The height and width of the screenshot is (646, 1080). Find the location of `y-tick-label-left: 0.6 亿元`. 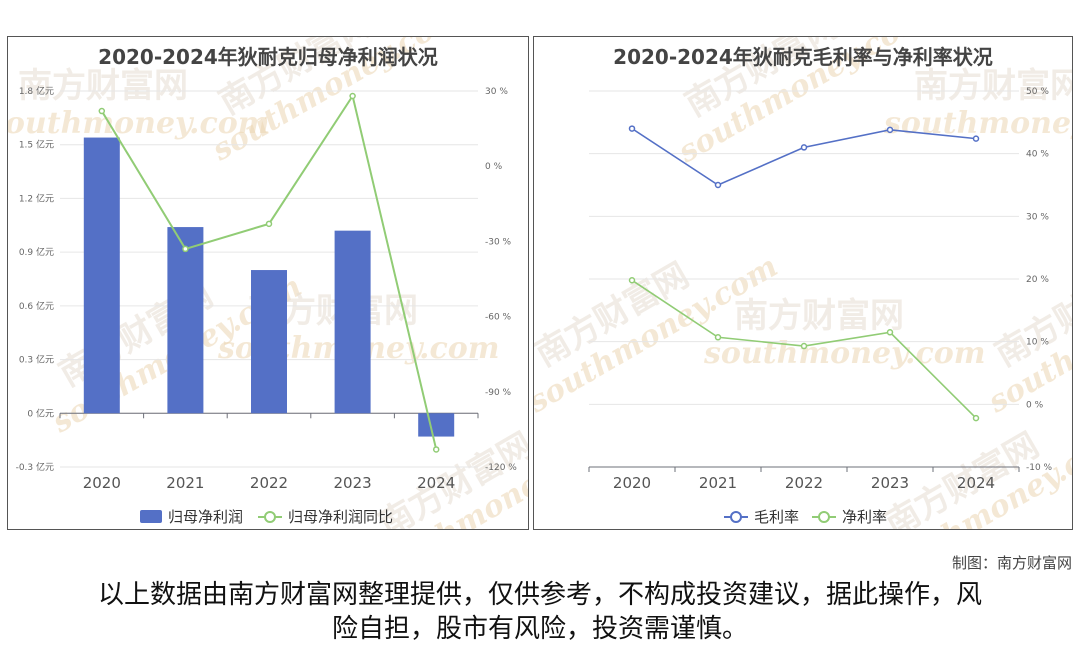

y-tick-label-left: 0.6 亿元 is located at coordinates (36, 306).